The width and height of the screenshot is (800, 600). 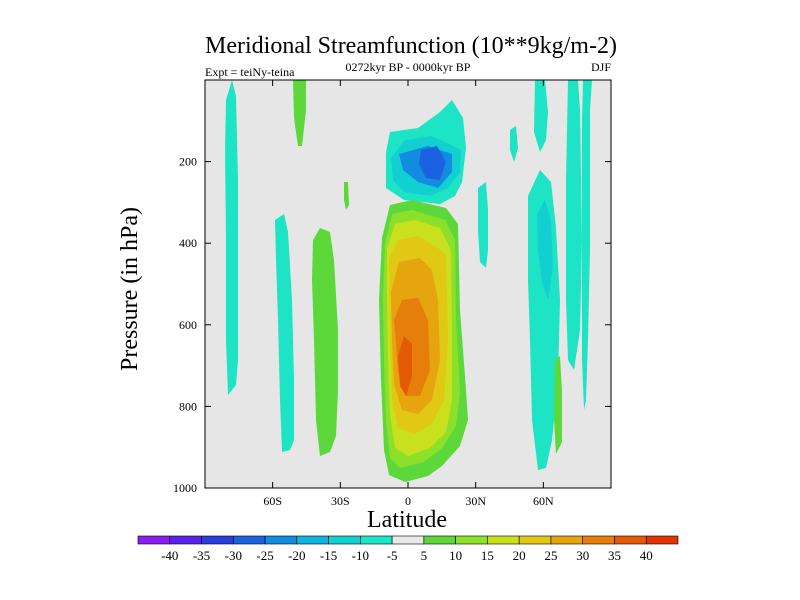 What do you see at coordinates (346, 196) in the screenshot?
I see `upper-positive-dot` at bounding box center [346, 196].